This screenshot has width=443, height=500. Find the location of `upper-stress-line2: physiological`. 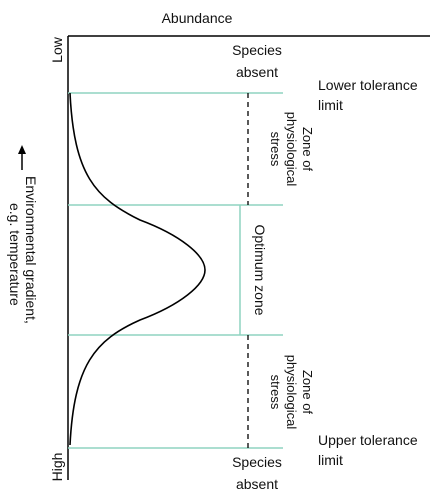

upper-stress-line2: physiological is located at coordinates (291, 149).